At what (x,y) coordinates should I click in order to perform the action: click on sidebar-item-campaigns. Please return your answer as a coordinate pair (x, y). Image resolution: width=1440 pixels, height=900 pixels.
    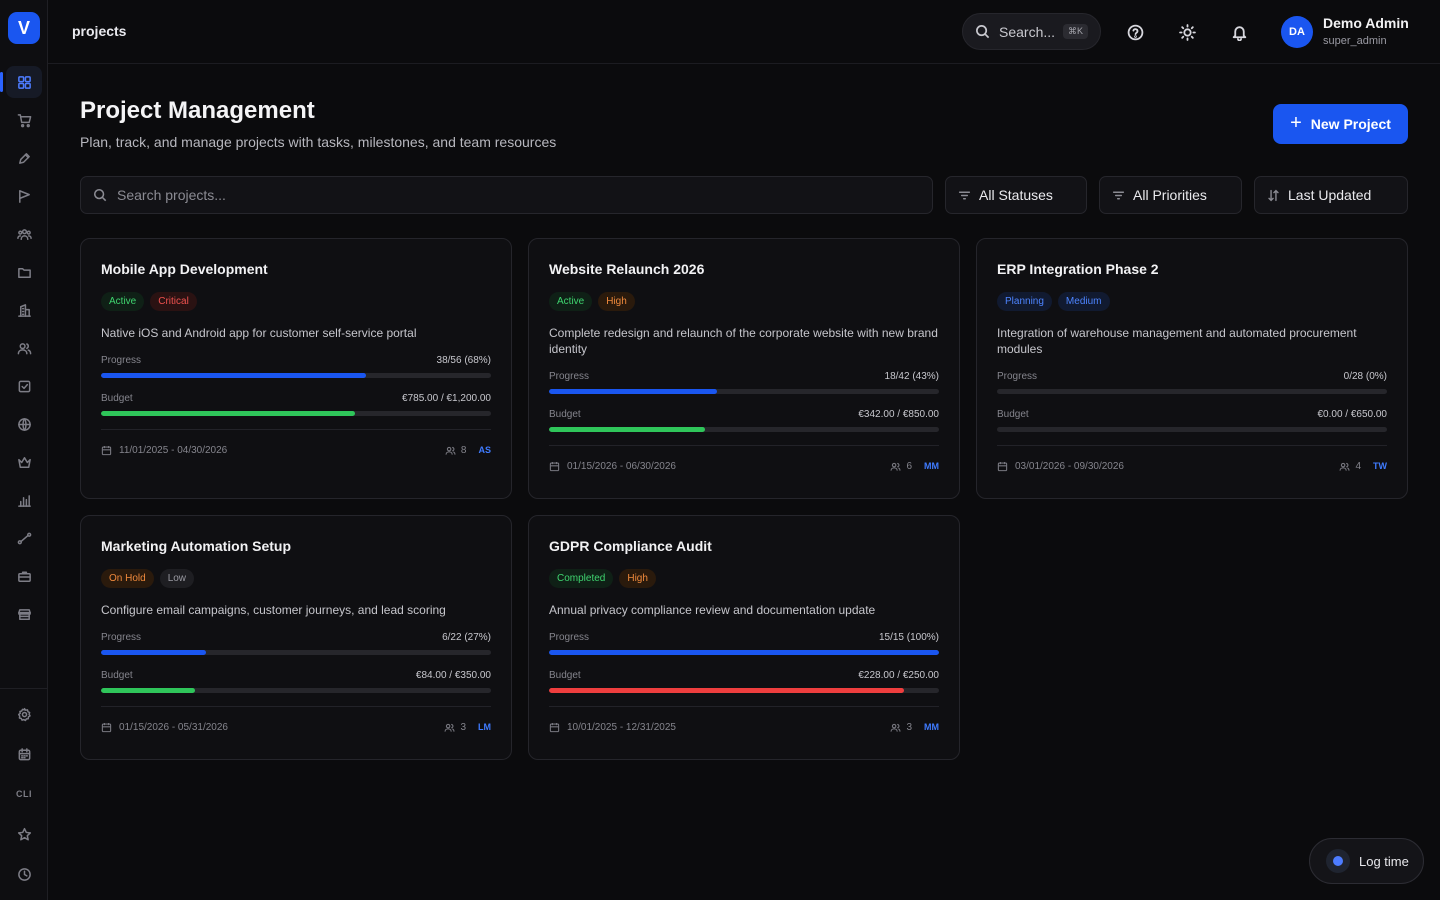
    Looking at the image, I should click on (24, 196).